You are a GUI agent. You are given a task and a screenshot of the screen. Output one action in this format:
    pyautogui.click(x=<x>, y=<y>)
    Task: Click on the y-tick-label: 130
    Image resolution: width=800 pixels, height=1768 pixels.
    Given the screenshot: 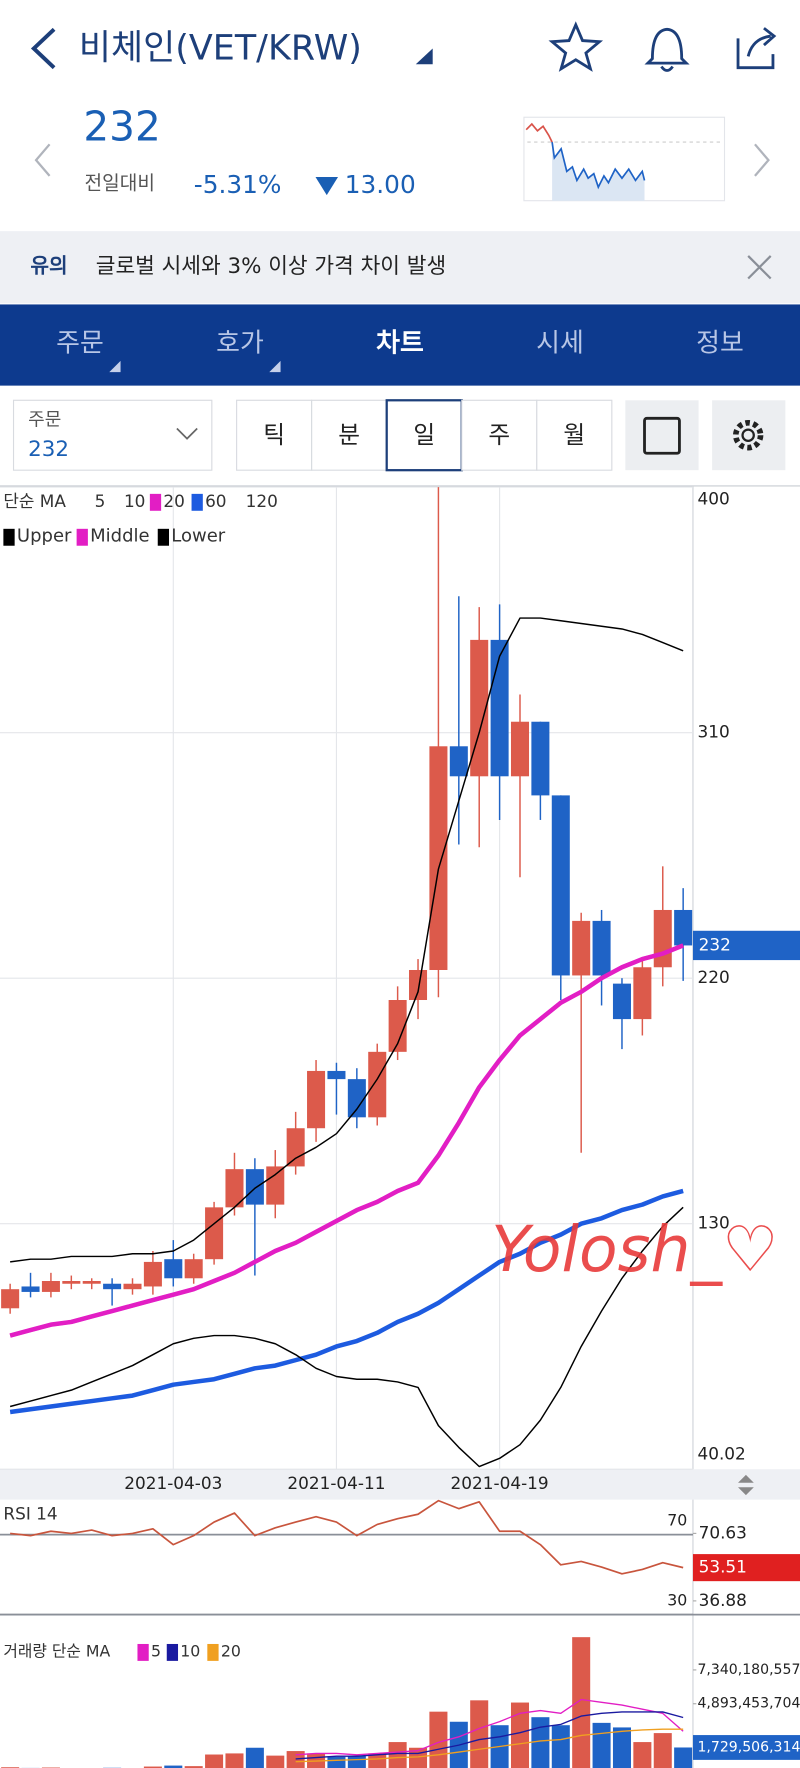 What is the action you would take?
    pyautogui.click(x=713, y=1223)
    